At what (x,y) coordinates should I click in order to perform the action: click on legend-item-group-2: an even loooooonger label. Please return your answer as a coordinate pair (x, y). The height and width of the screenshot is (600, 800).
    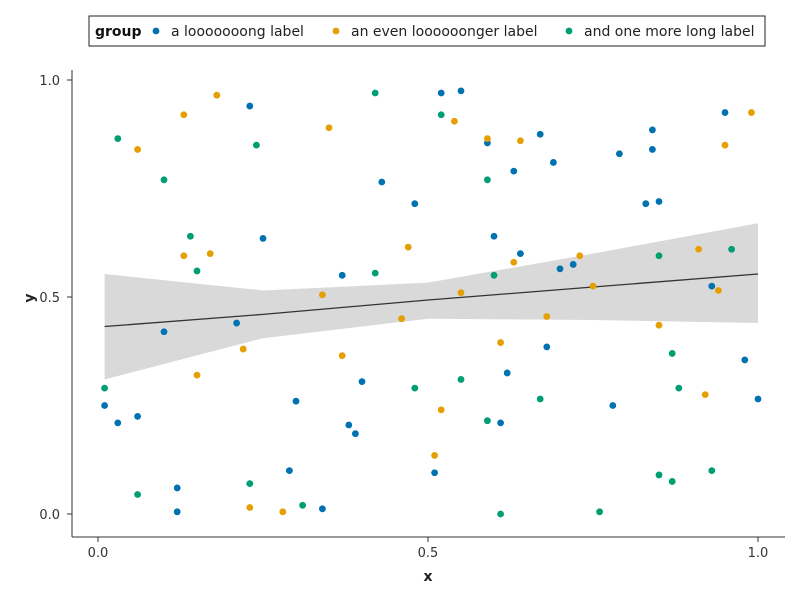
    Looking at the image, I should click on (434, 32).